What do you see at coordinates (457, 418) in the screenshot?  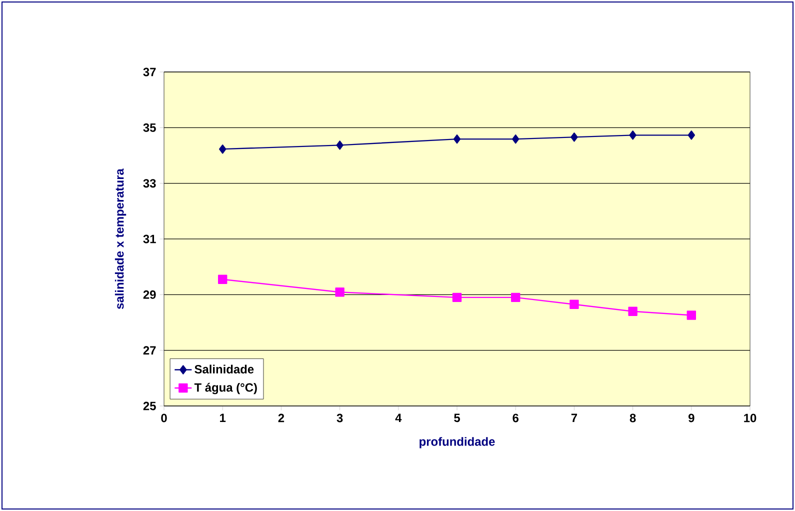 I see `x-tick-label: 5` at bounding box center [457, 418].